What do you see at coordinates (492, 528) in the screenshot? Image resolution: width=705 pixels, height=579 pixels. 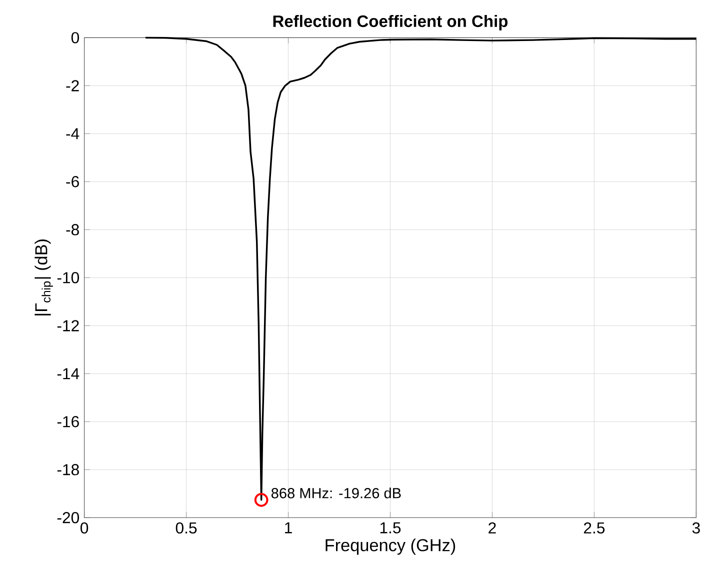 I see `x-tick-label: 2` at bounding box center [492, 528].